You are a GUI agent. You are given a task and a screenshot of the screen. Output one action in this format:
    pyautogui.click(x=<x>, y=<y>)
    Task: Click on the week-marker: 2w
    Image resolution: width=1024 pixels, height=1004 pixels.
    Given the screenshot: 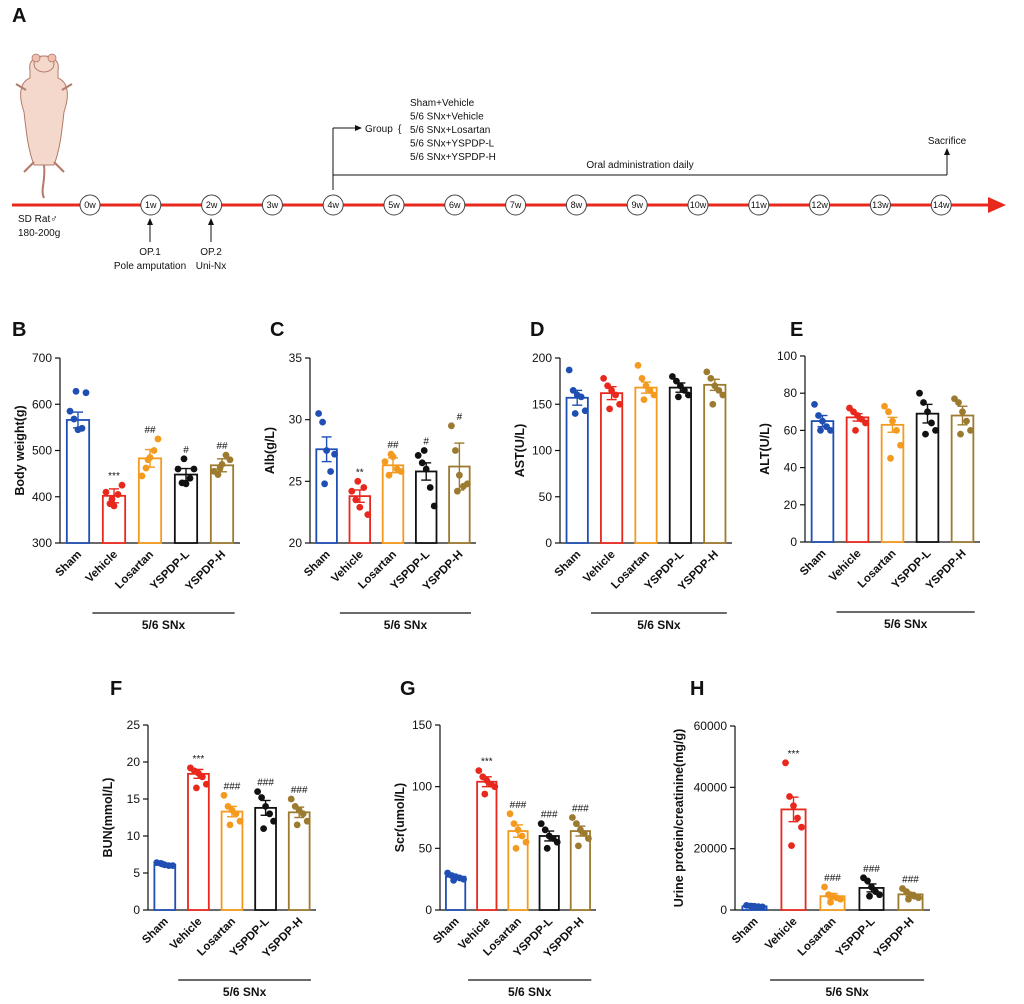 What is the action you would take?
    pyautogui.click(x=212, y=205)
    